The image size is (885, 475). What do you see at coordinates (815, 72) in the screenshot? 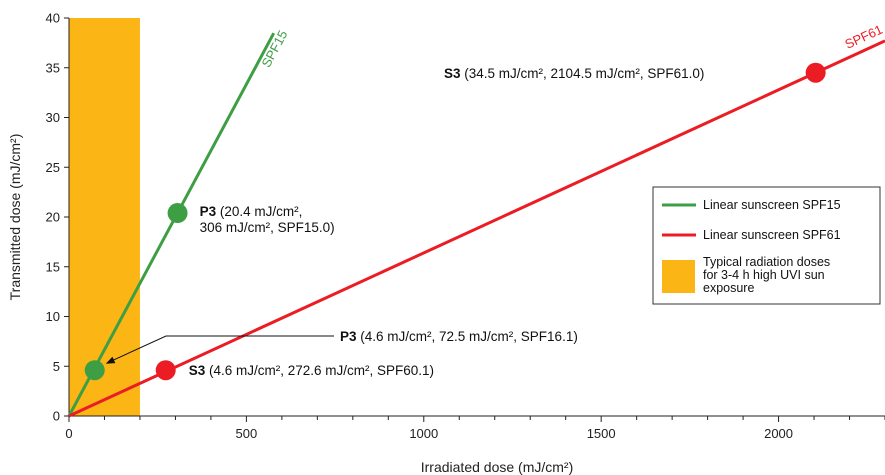
I see `data-point-s3-high` at bounding box center [815, 72].